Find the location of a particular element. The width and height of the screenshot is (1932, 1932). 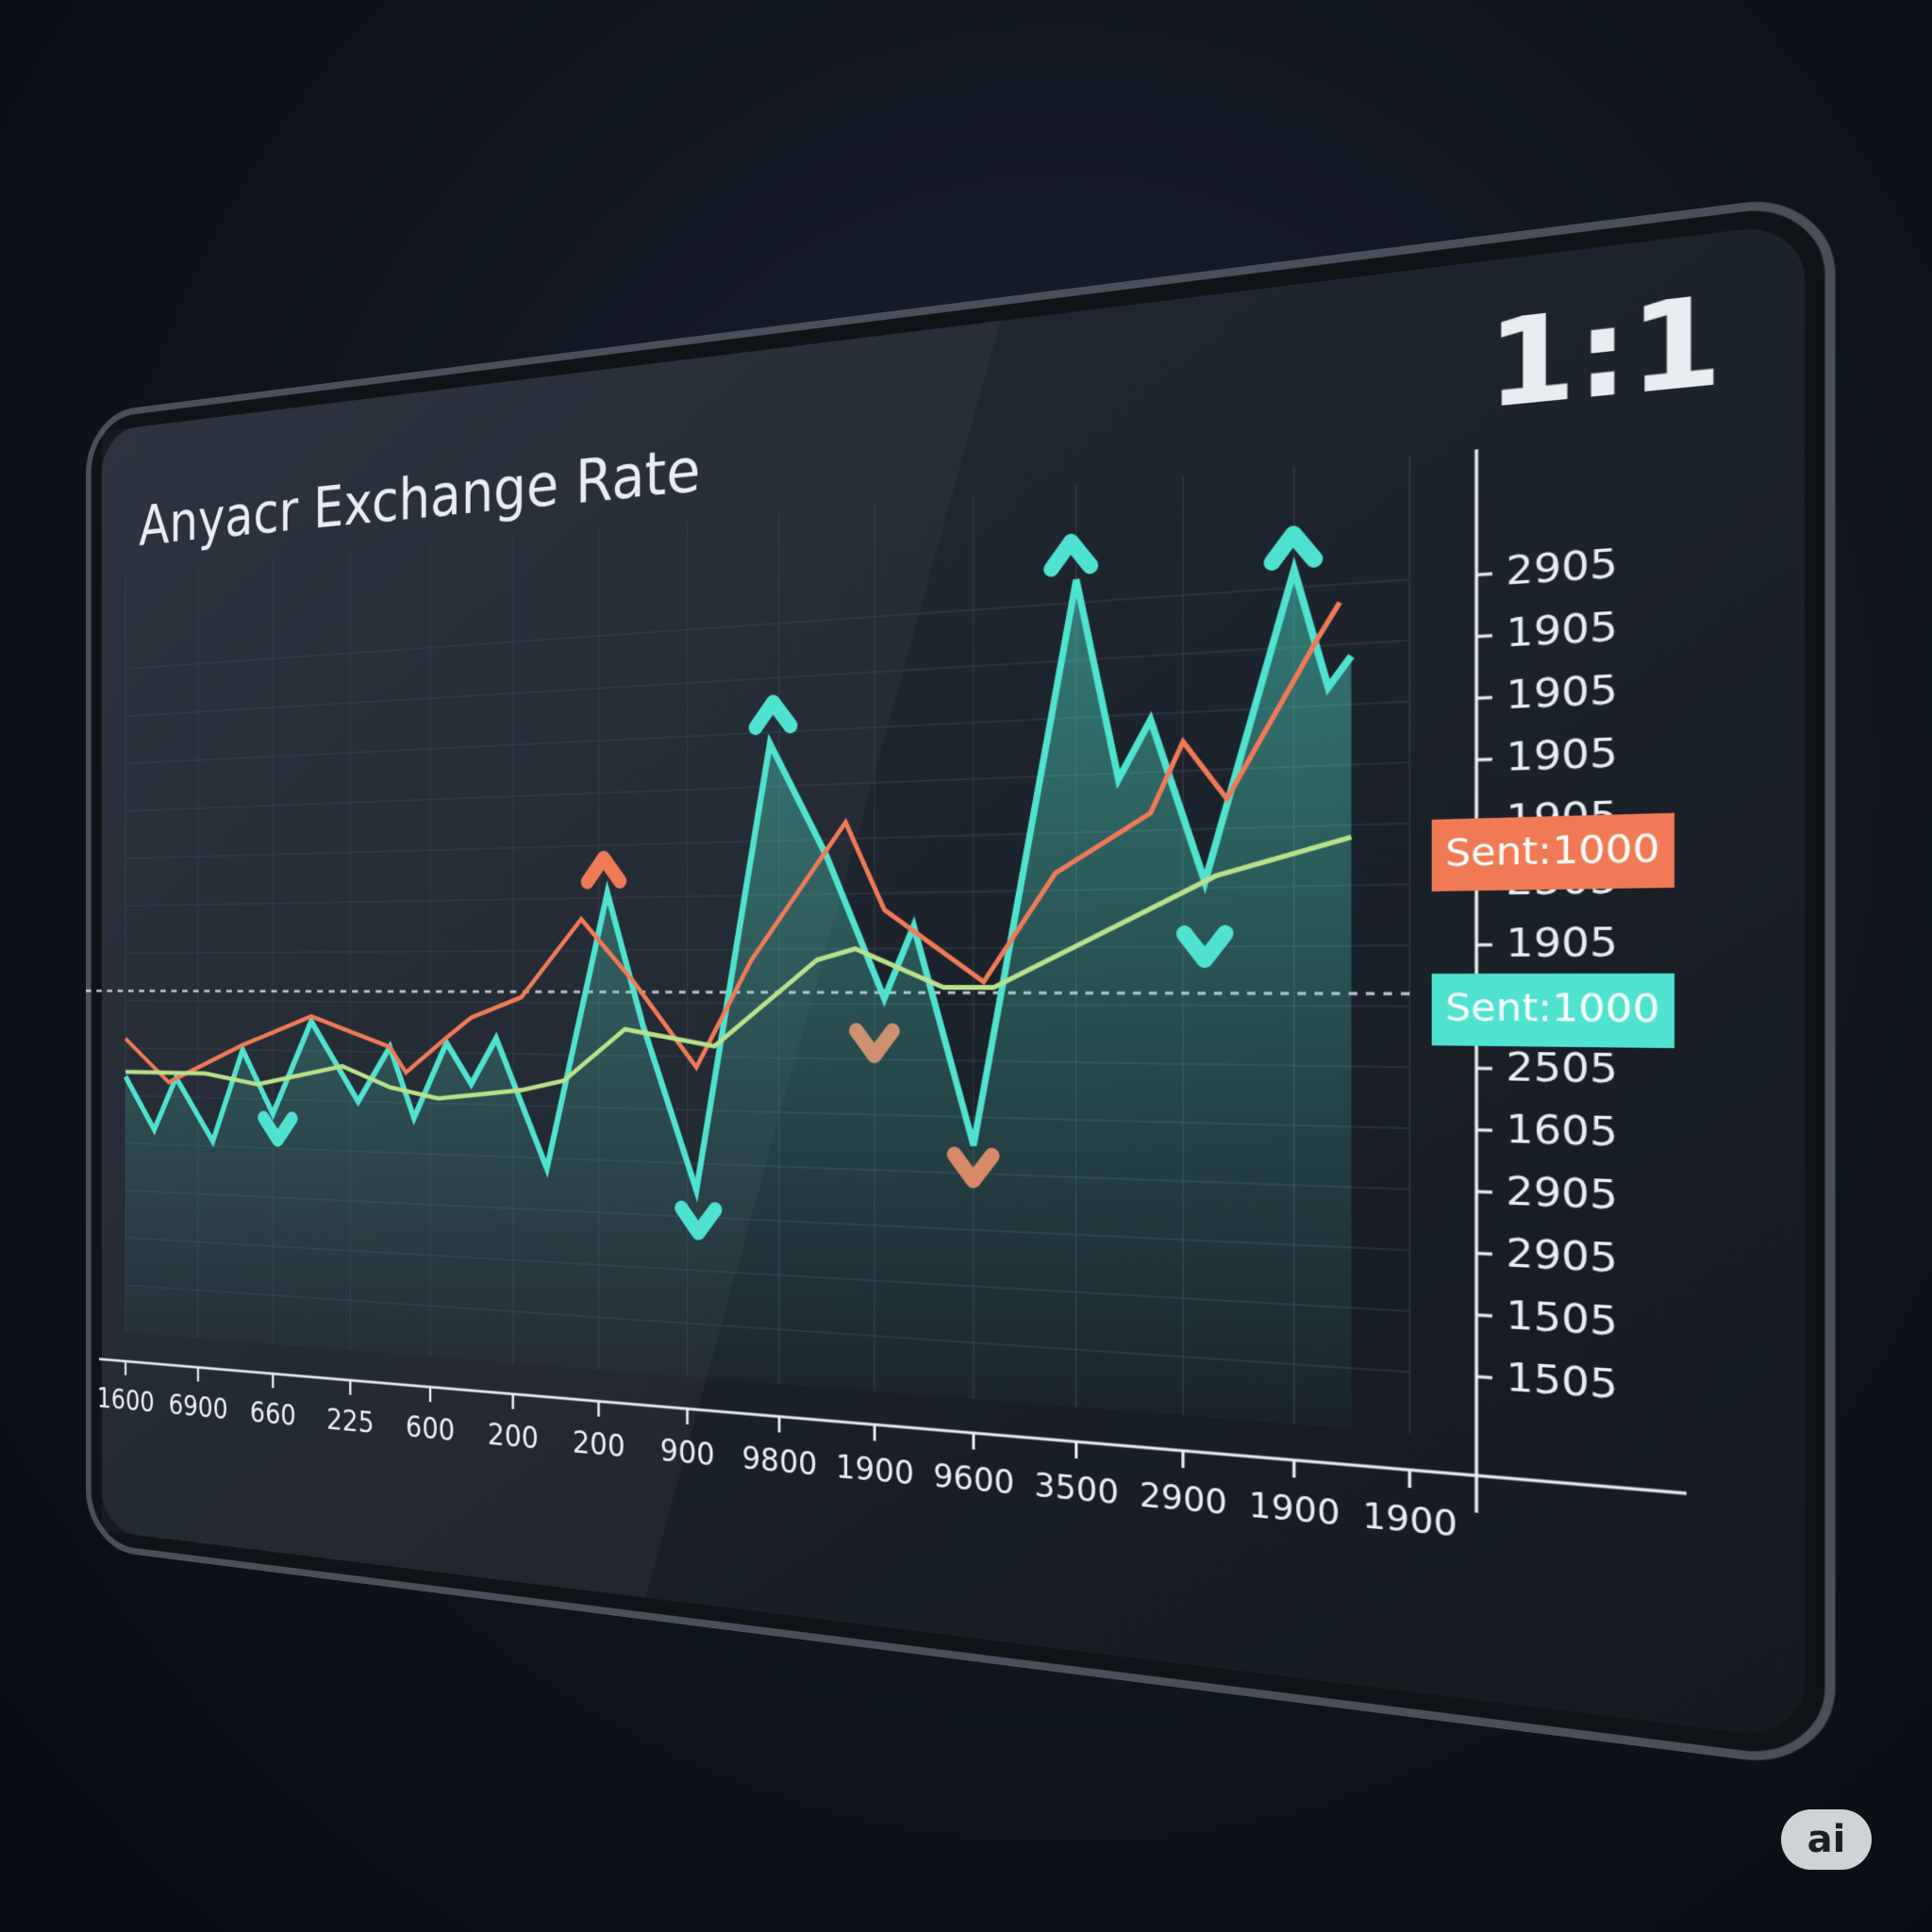

x-tick-label: 9800 is located at coordinates (779, 1462).